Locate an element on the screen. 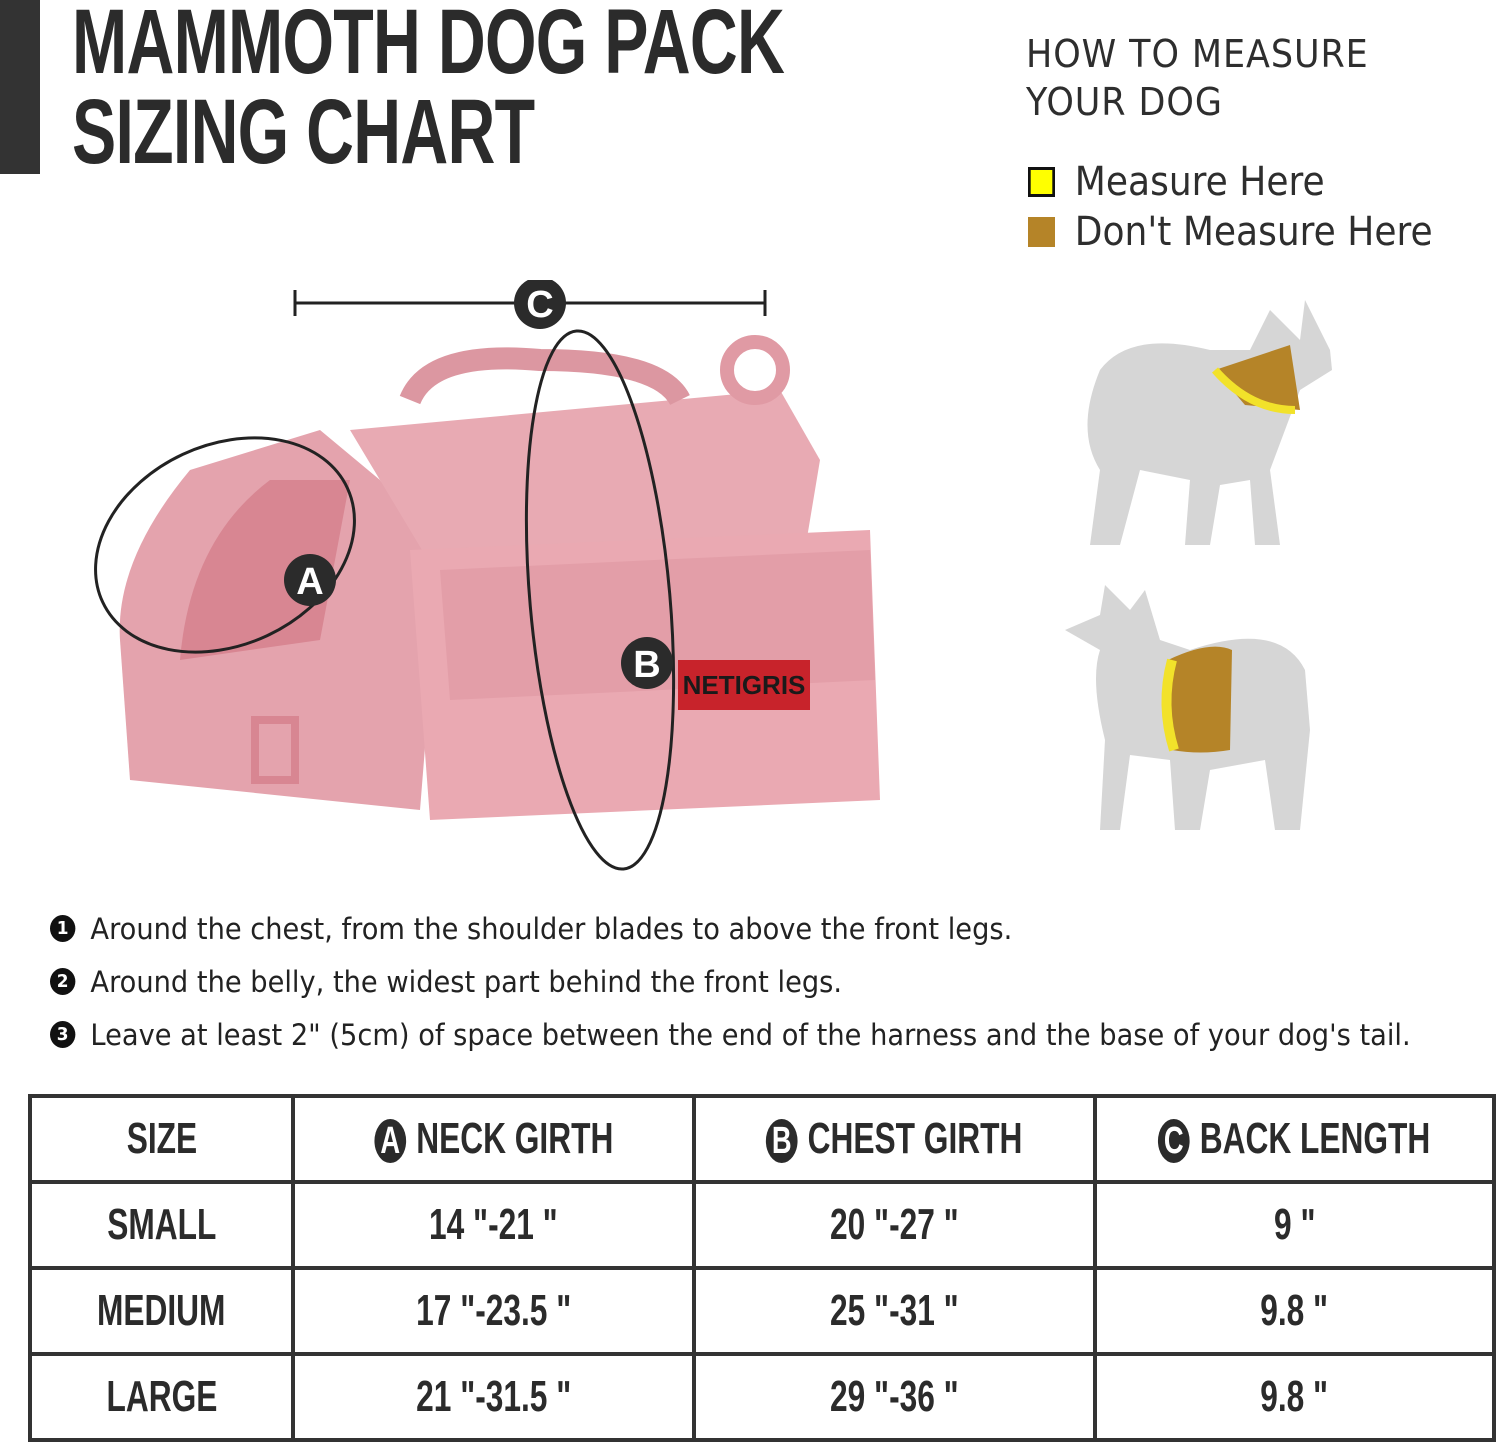 The height and width of the screenshot is (1442, 1500). title-accent-bar is located at coordinates (20, 87).